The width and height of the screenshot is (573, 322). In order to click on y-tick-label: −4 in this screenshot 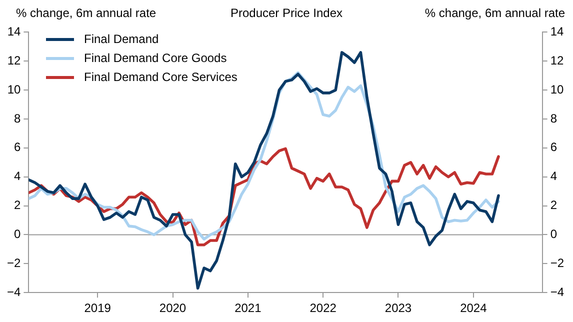, I will do `click(13, 291)`.